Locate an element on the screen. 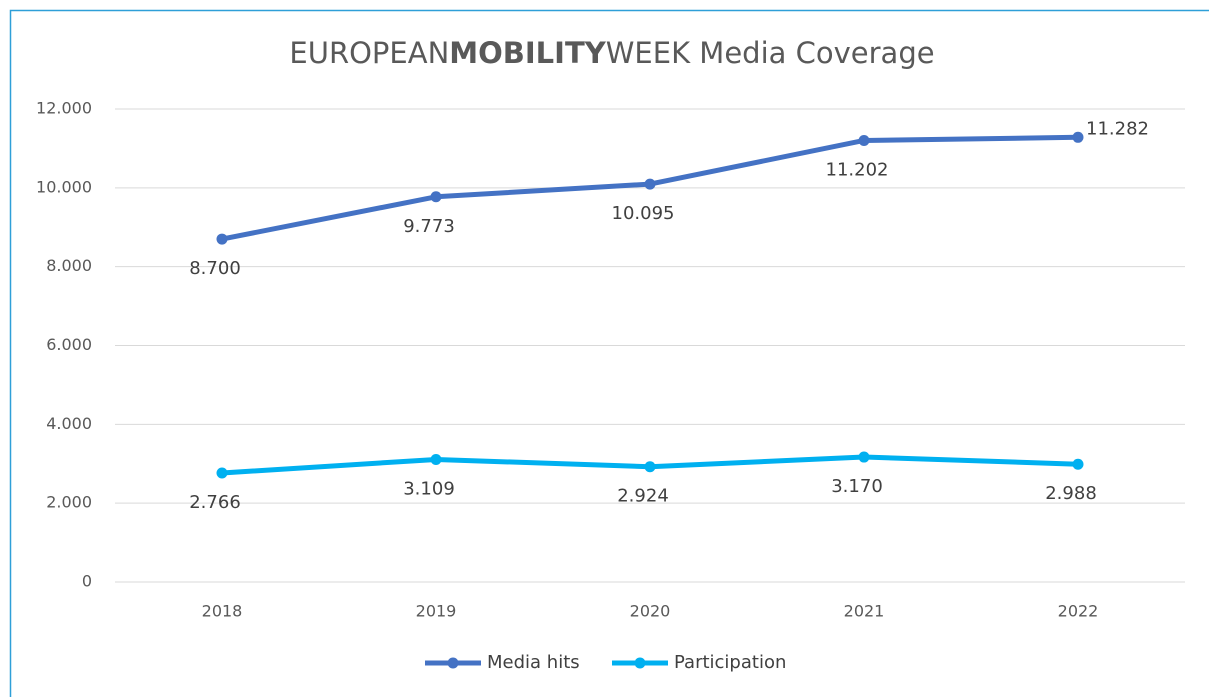 This screenshot has width=1209, height=697. y-tick-label: 6.000 is located at coordinates (69, 344).